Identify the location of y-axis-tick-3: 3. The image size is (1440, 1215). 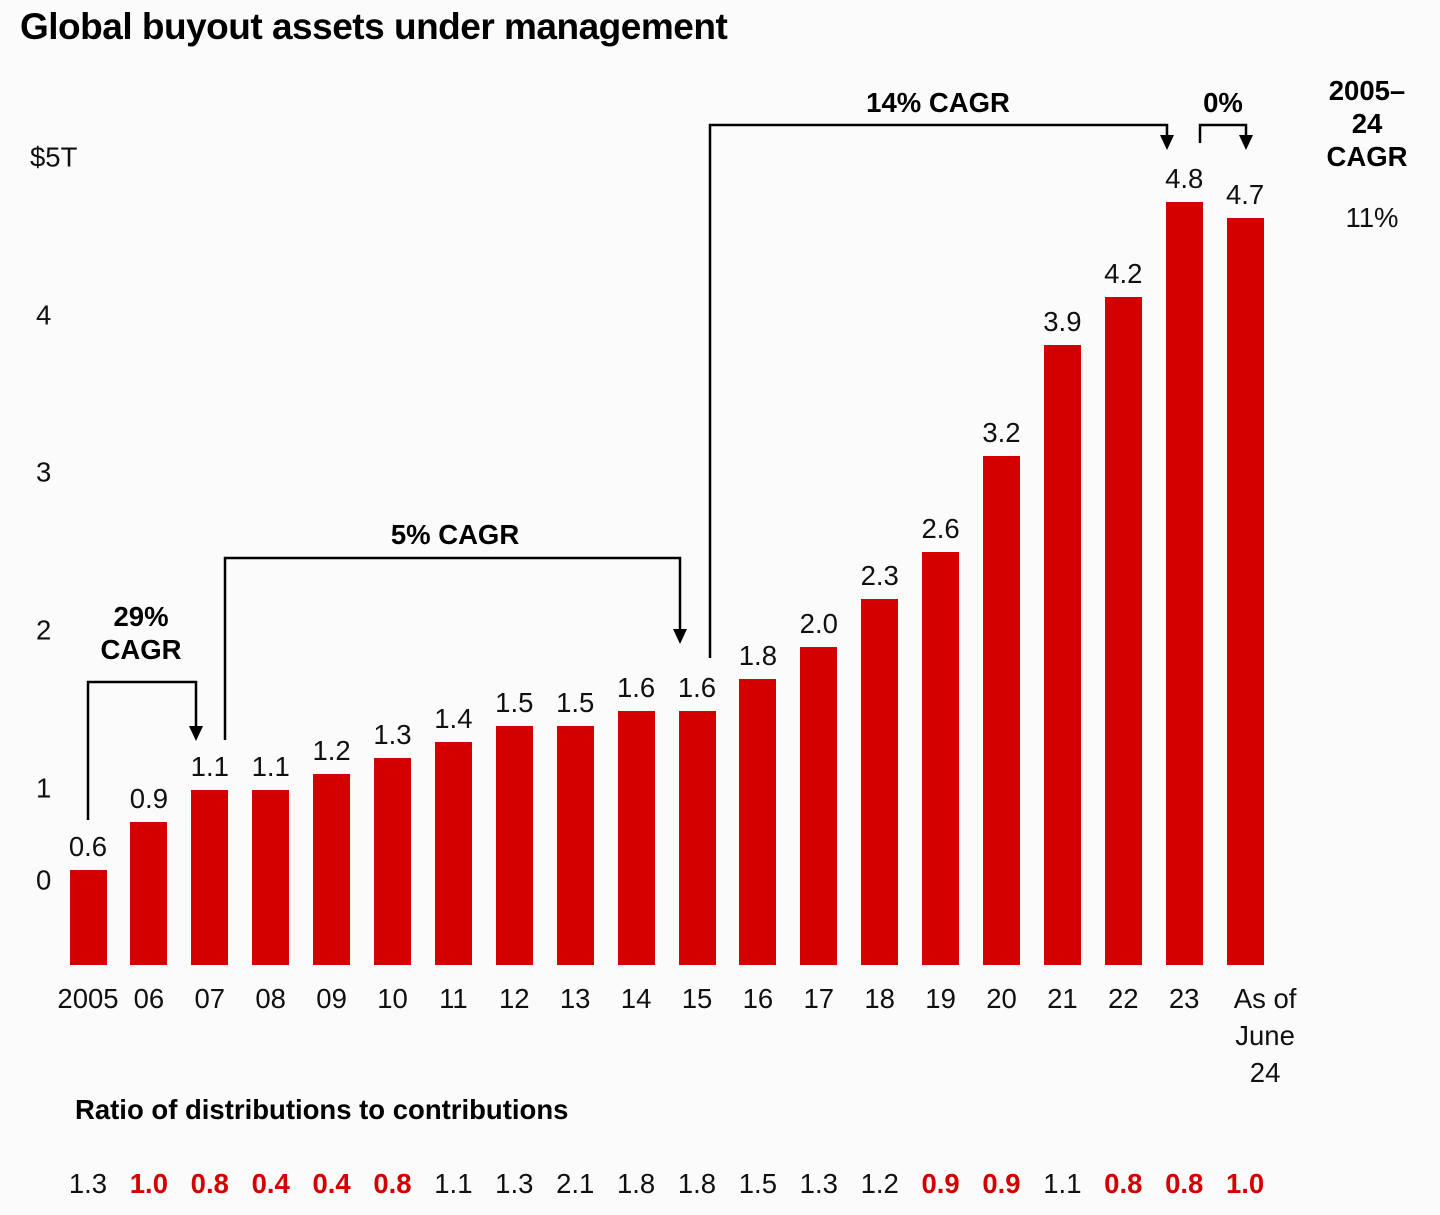
(44, 472).